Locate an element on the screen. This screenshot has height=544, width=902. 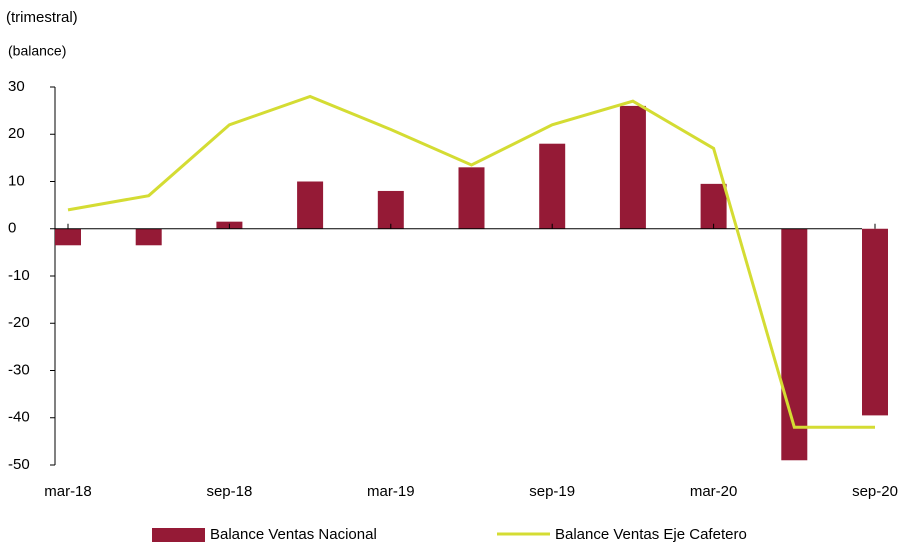
y-tick-label: -10 is located at coordinates (19, 275).